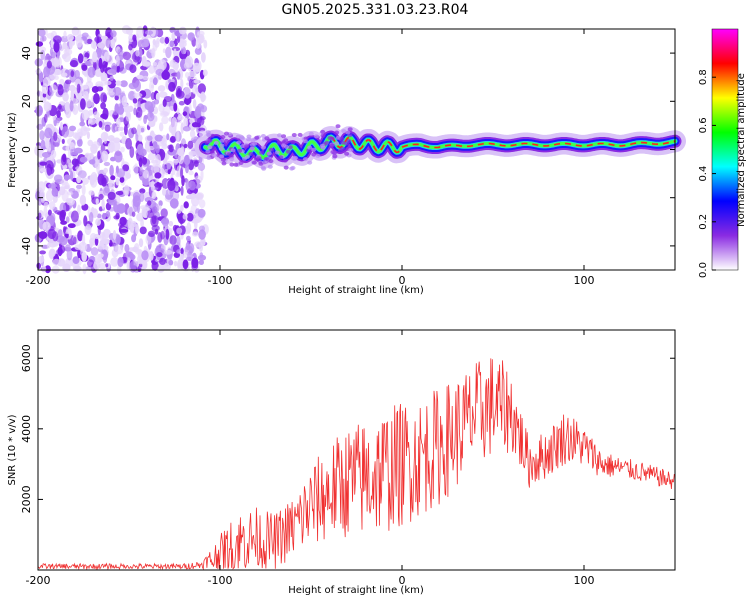 The height and width of the screenshot is (600, 750). Describe the element at coordinates (12, 150) in the screenshot. I see `spectrogram-ylabel: Frequency (Hz)` at that location.